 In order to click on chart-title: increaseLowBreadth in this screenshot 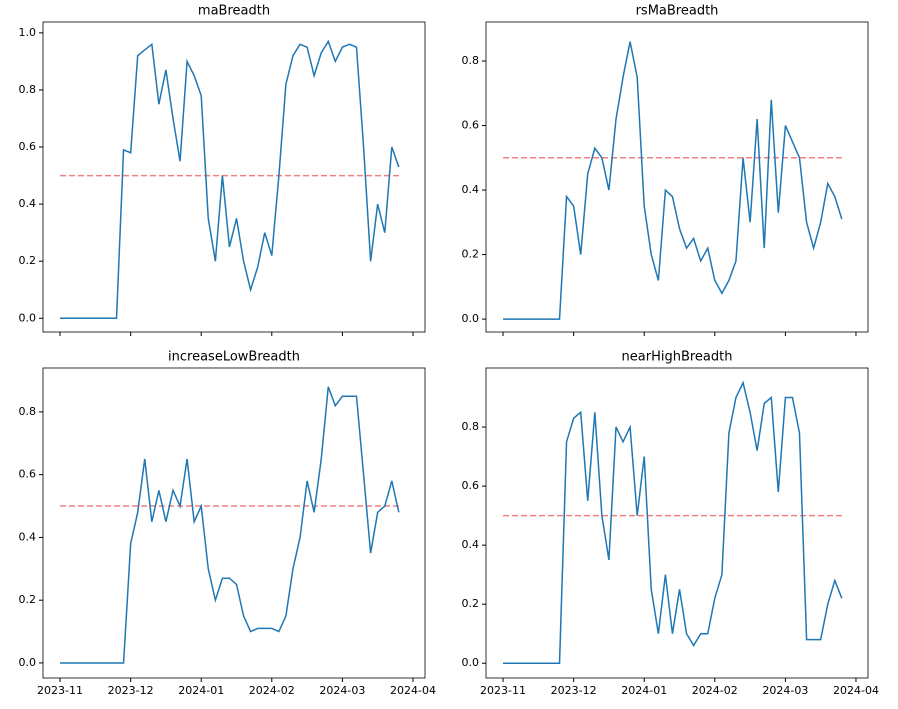, I will do `click(234, 357)`.